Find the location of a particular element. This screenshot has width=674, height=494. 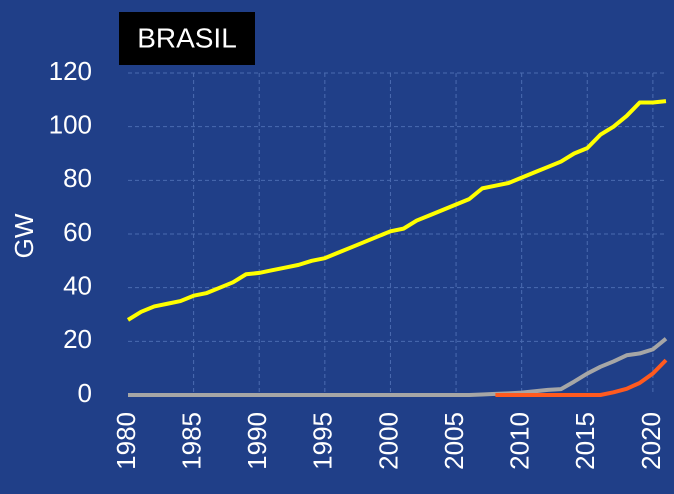

y-tick-label: 60 is located at coordinates (77, 232).